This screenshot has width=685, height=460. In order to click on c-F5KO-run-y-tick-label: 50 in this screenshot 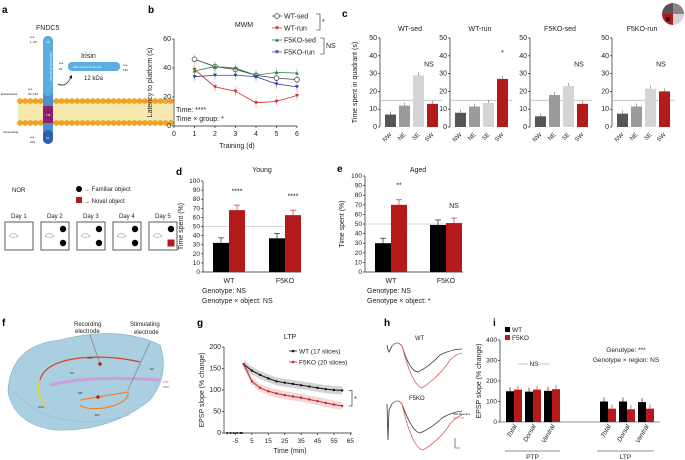, I will do `click(605, 38)`.